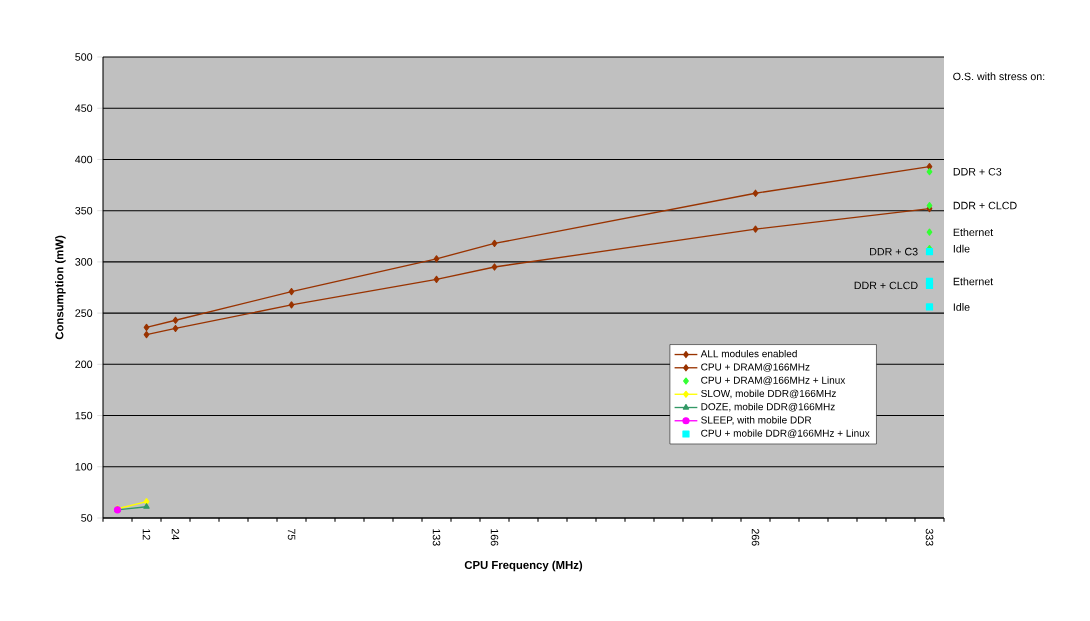 This screenshot has width=1090, height=621. What do you see at coordinates (768, 394) in the screenshot?
I see `legend-label: SLOW, mobile DDR@166MHz` at bounding box center [768, 394].